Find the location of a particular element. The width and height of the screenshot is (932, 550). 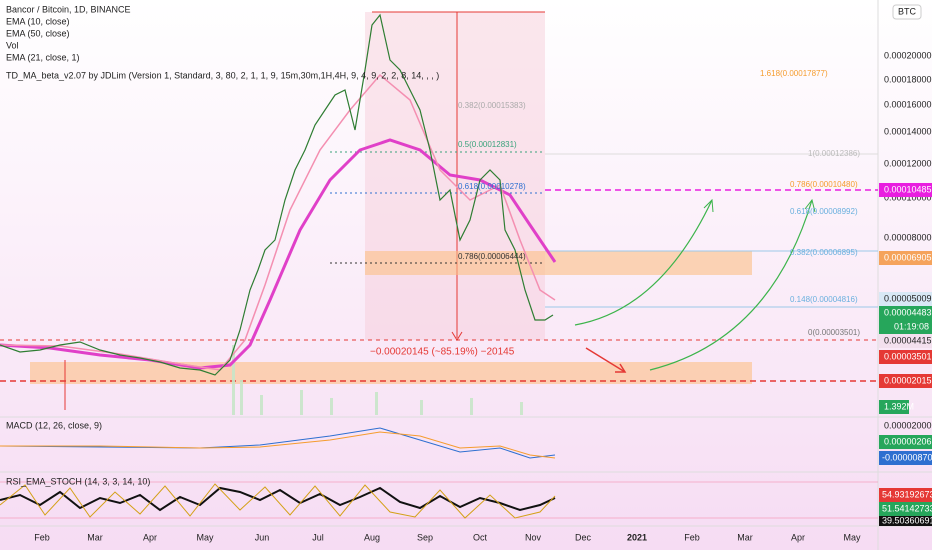

price-tag: 0.00004483 is located at coordinates (908, 312).